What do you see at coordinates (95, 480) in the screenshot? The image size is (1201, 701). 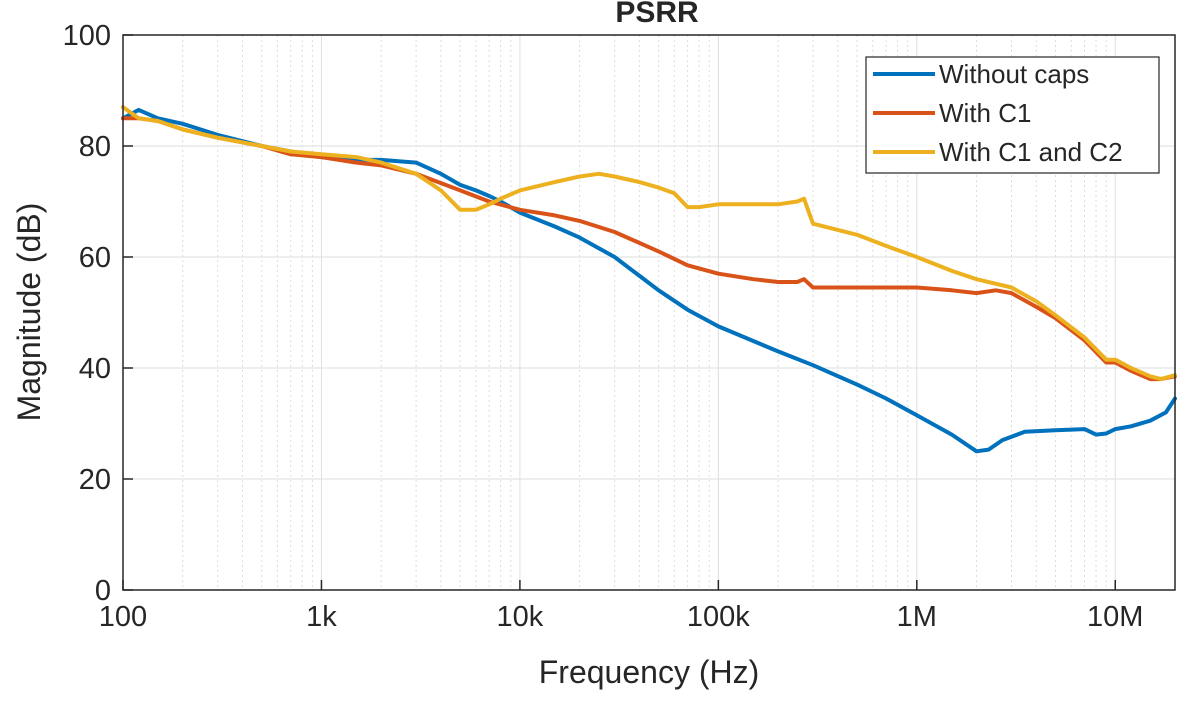 I see `y-tick-label: 20` at bounding box center [95, 480].